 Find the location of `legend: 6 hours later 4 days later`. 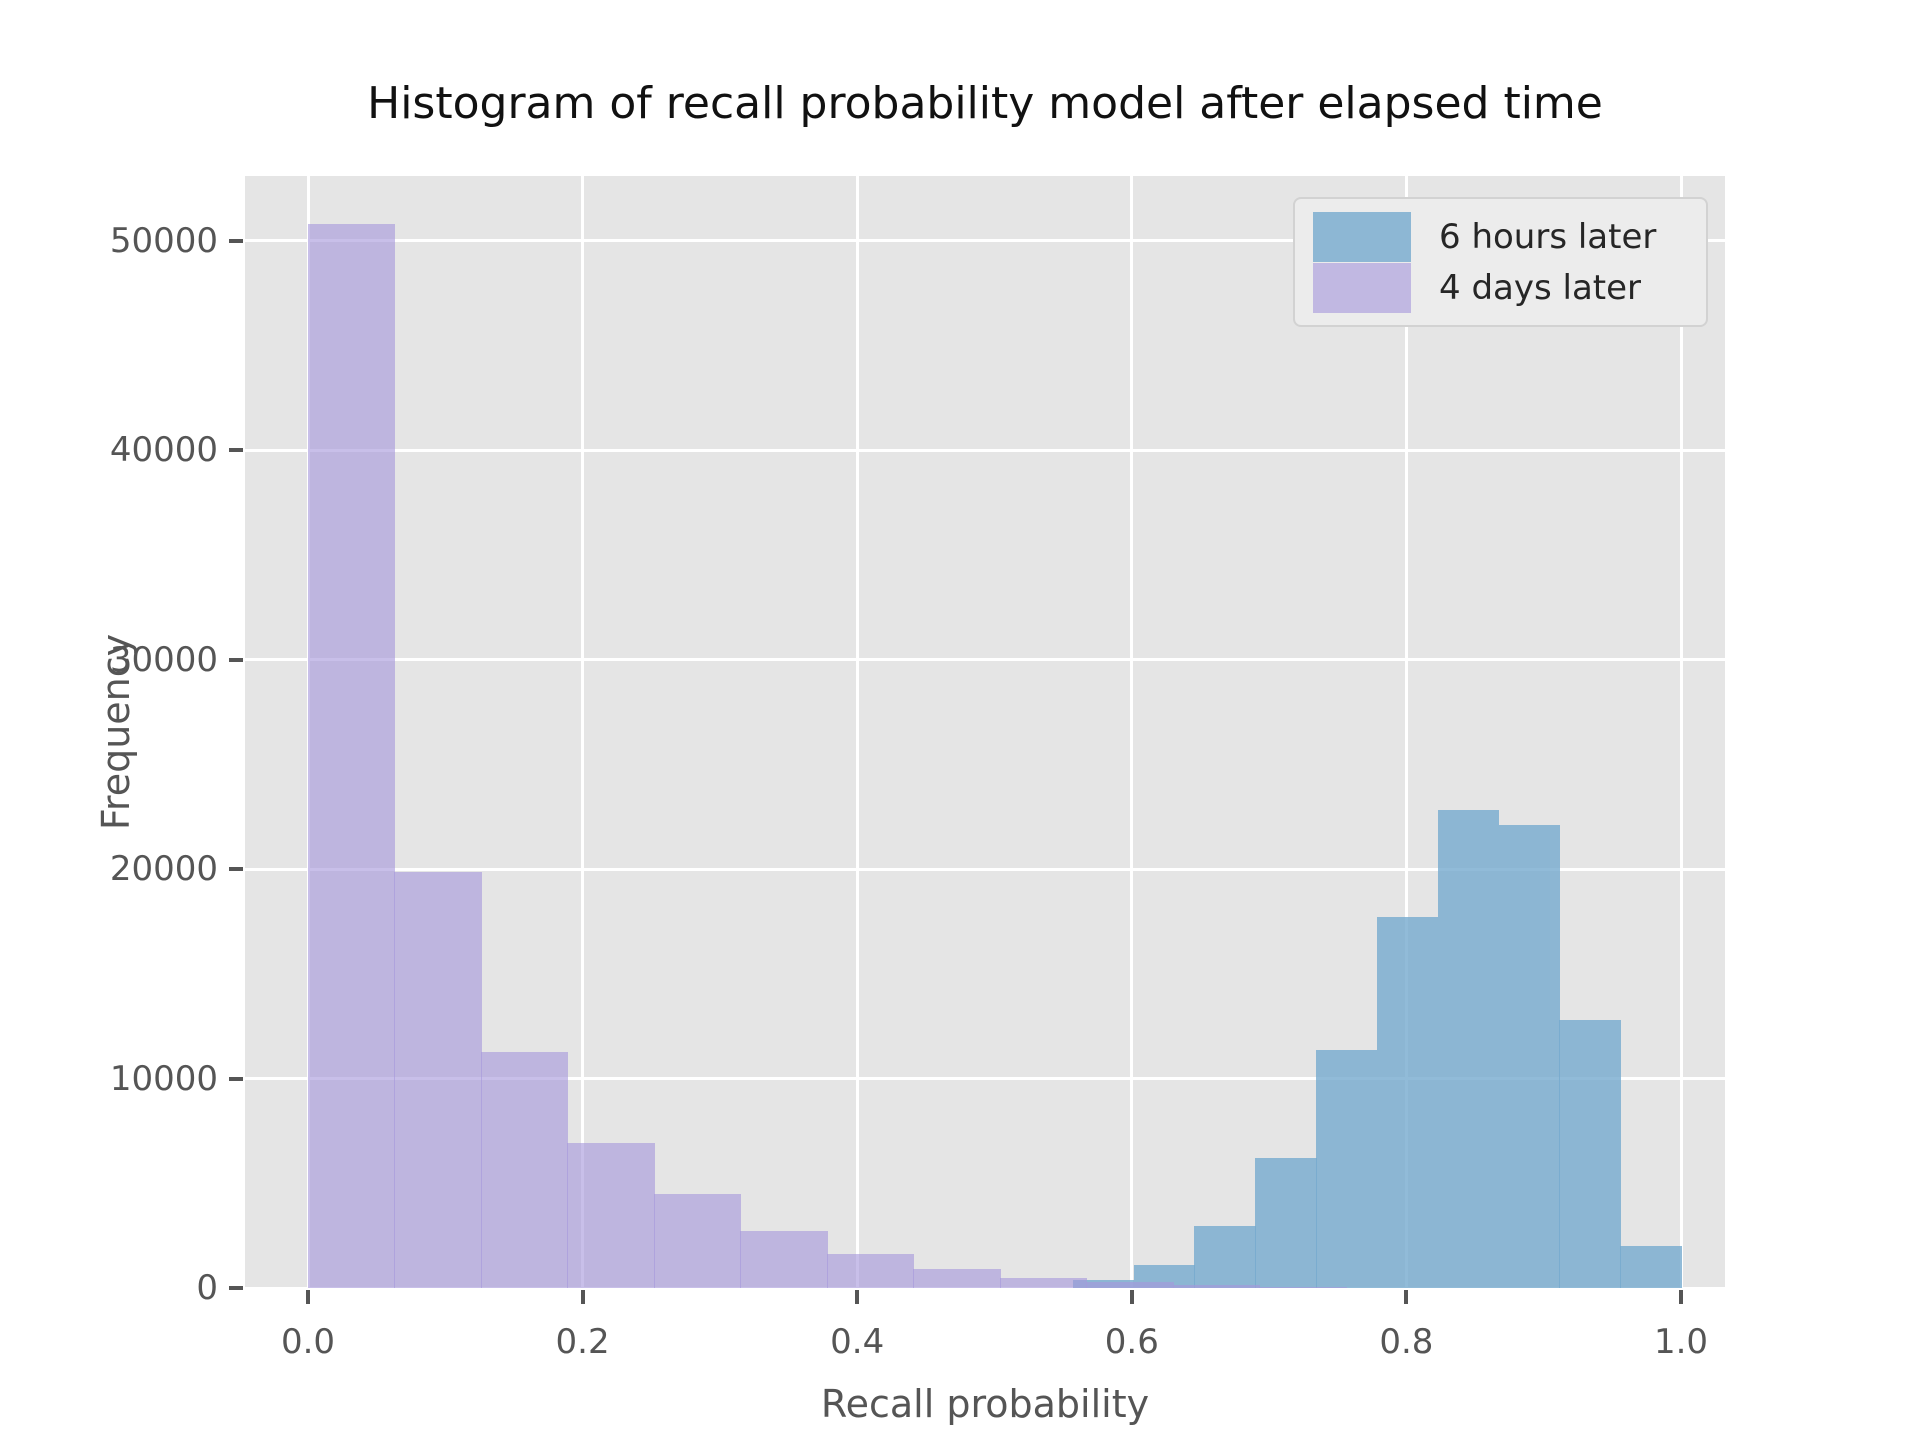

legend: 6 hours later 4 days later is located at coordinates (1500, 262).